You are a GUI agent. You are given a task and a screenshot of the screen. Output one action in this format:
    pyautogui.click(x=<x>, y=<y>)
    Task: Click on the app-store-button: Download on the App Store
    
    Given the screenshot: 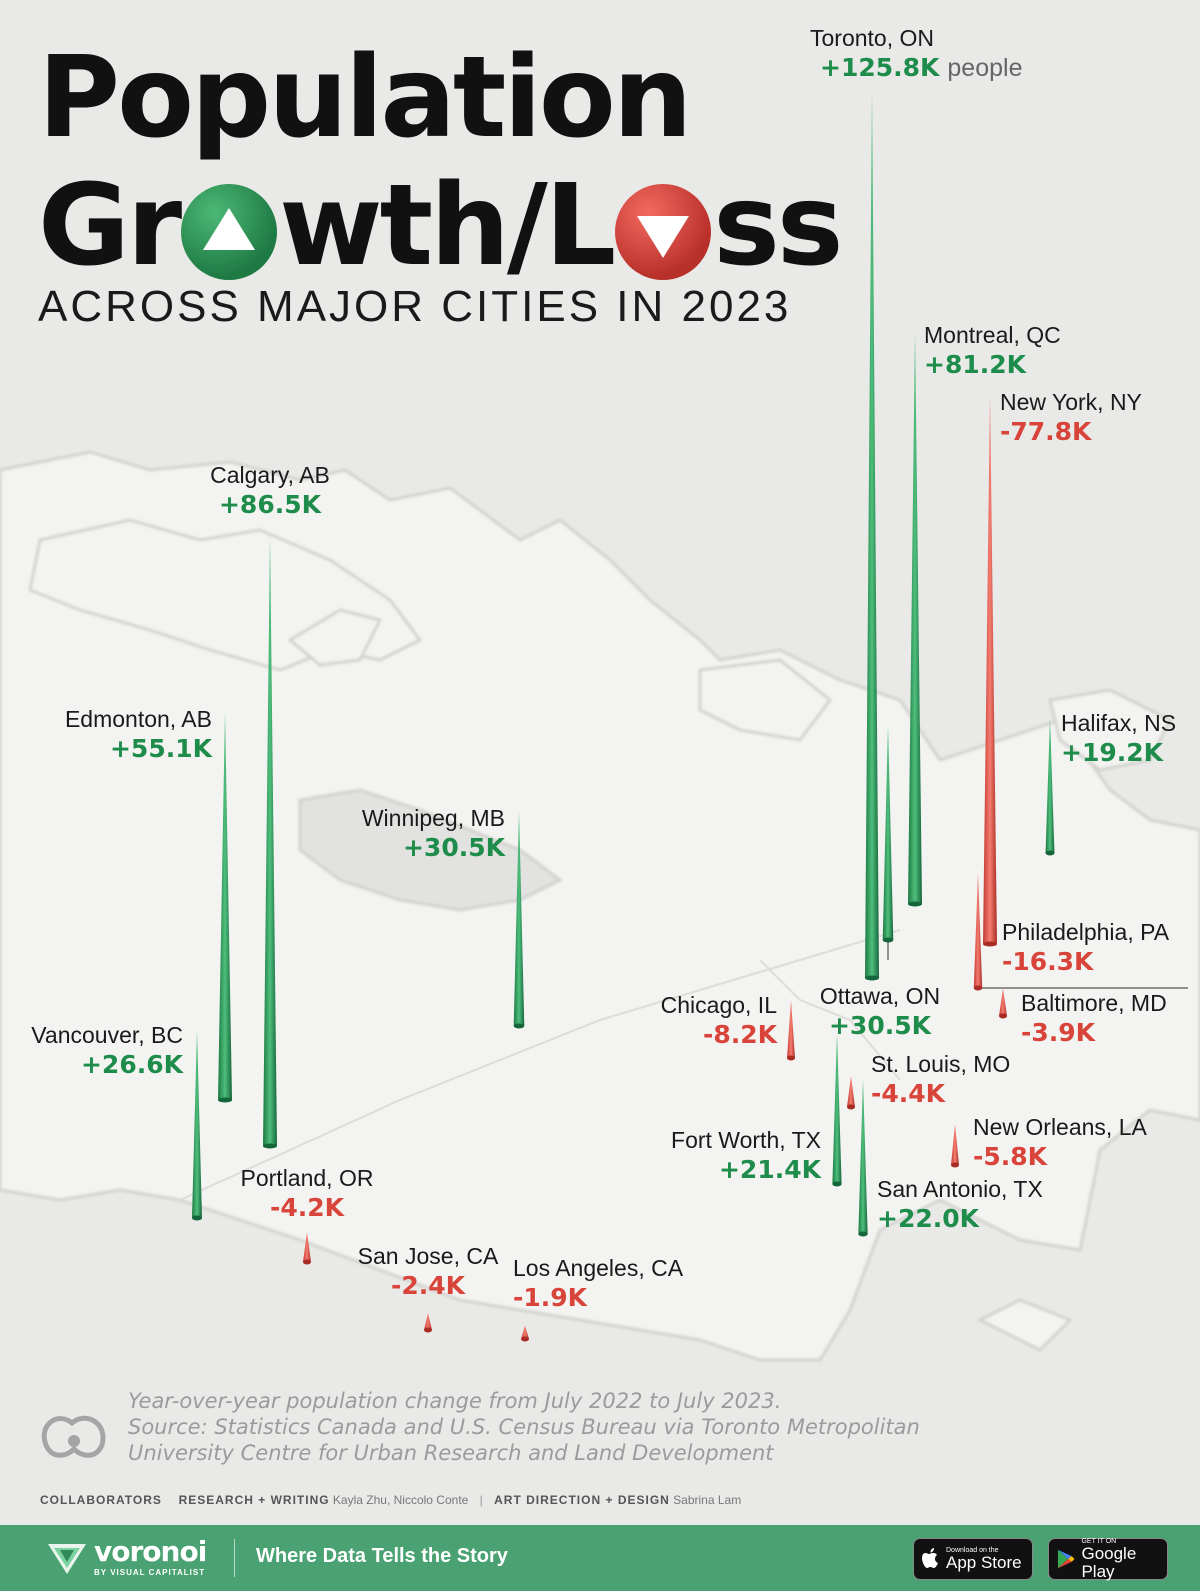 What is the action you would take?
    pyautogui.click(x=973, y=1559)
    